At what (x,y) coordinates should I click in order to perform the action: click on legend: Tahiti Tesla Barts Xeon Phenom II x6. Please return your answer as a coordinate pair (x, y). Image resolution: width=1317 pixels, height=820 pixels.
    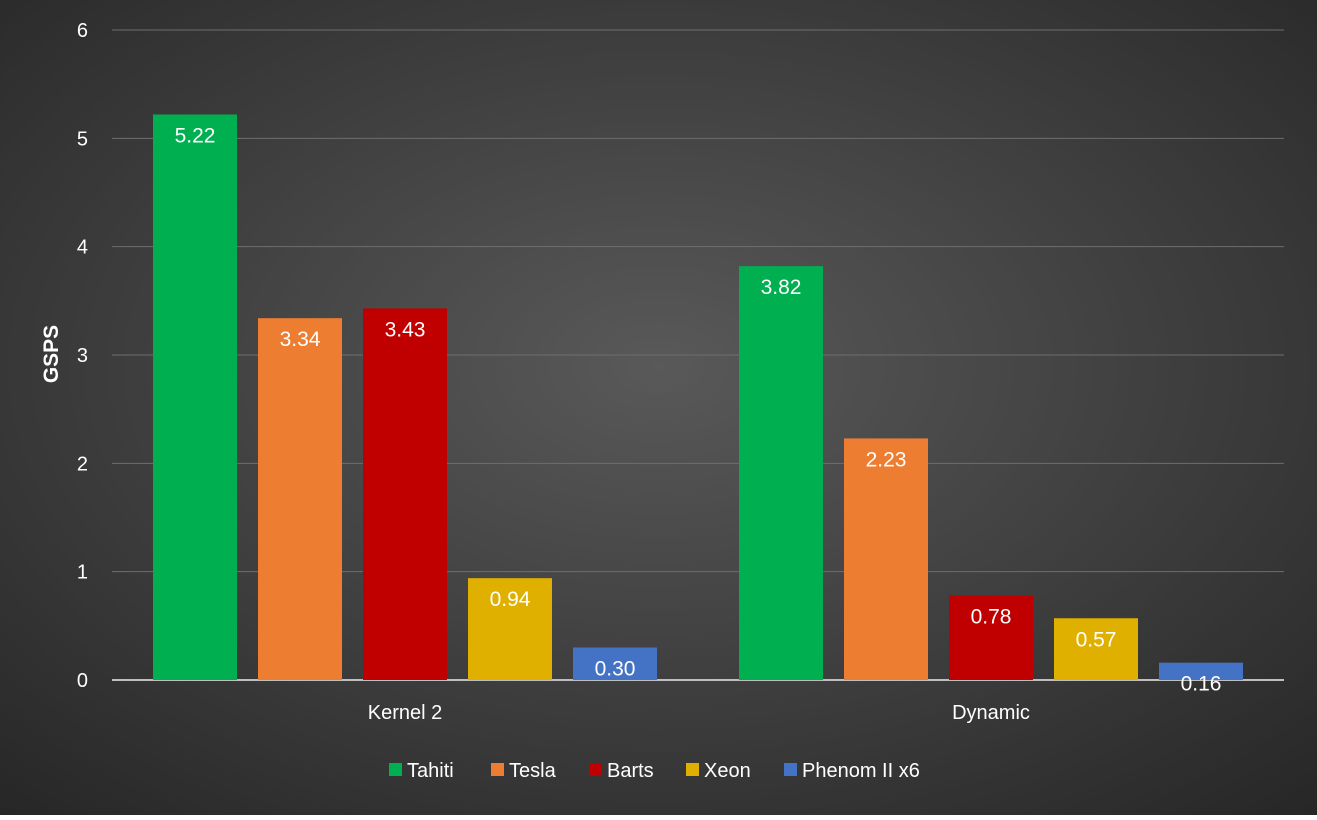
    Looking at the image, I should click on (654, 771).